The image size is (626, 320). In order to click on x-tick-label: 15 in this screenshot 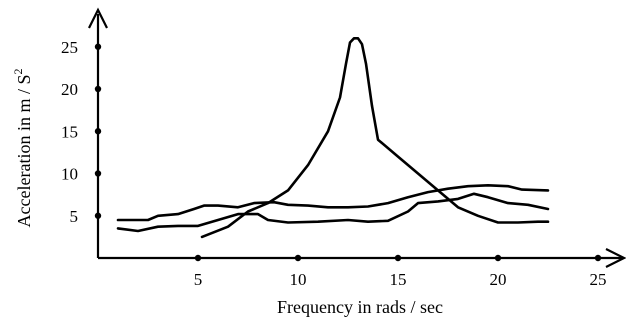, I will do `click(398, 279)`.